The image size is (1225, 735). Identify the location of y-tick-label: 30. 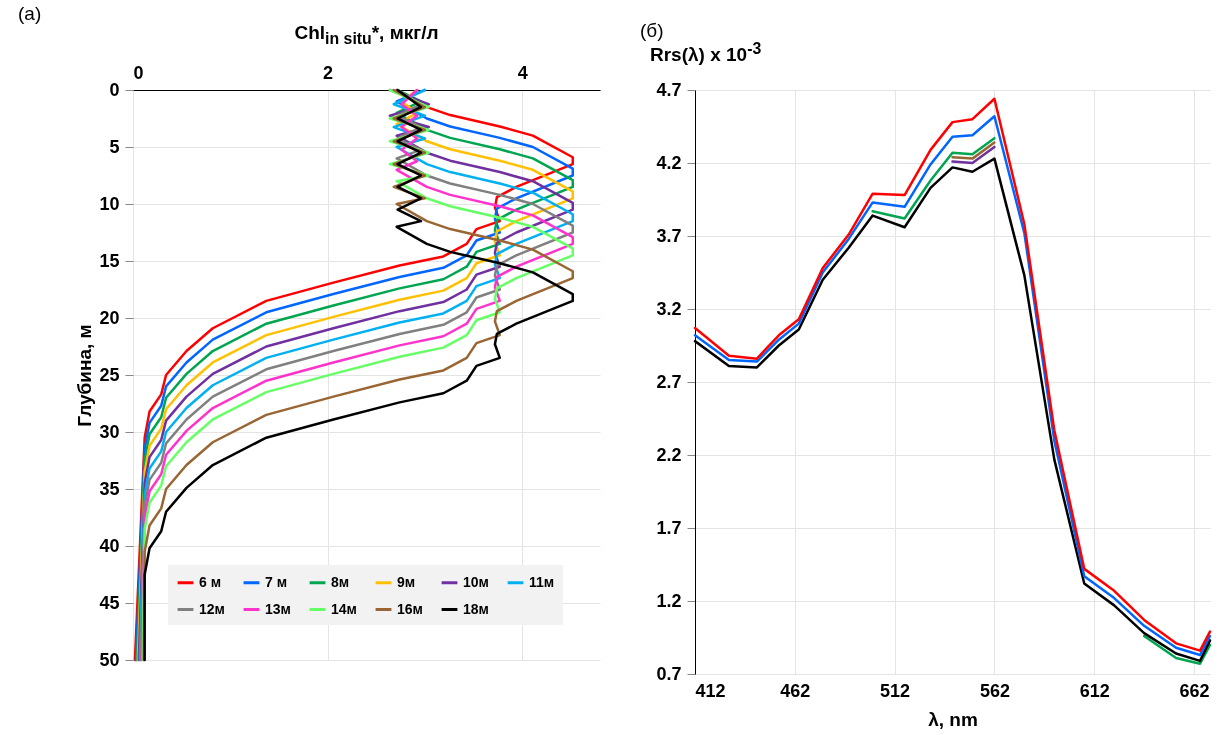
(109, 431).